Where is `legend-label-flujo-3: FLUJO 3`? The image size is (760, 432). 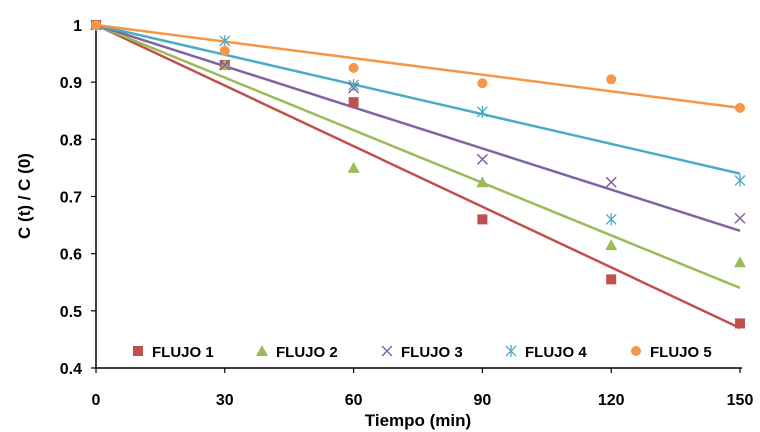 legend-label-flujo-3: FLUJO 3 is located at coordinates (432, 352).